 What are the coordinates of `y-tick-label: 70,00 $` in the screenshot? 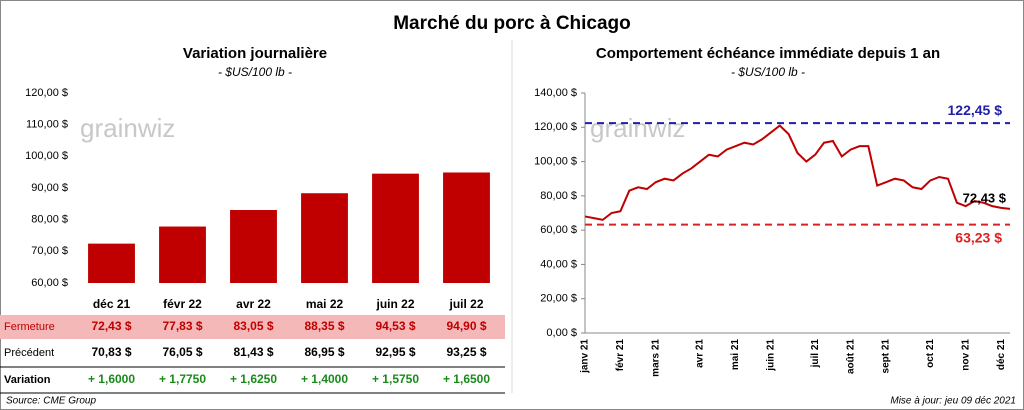 It's located at (49, 251).